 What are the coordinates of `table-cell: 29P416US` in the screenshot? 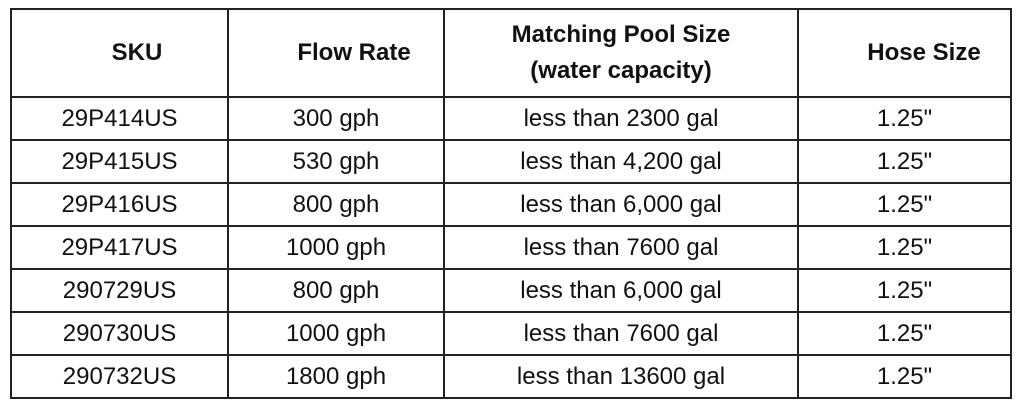 It's located at (119, 204).